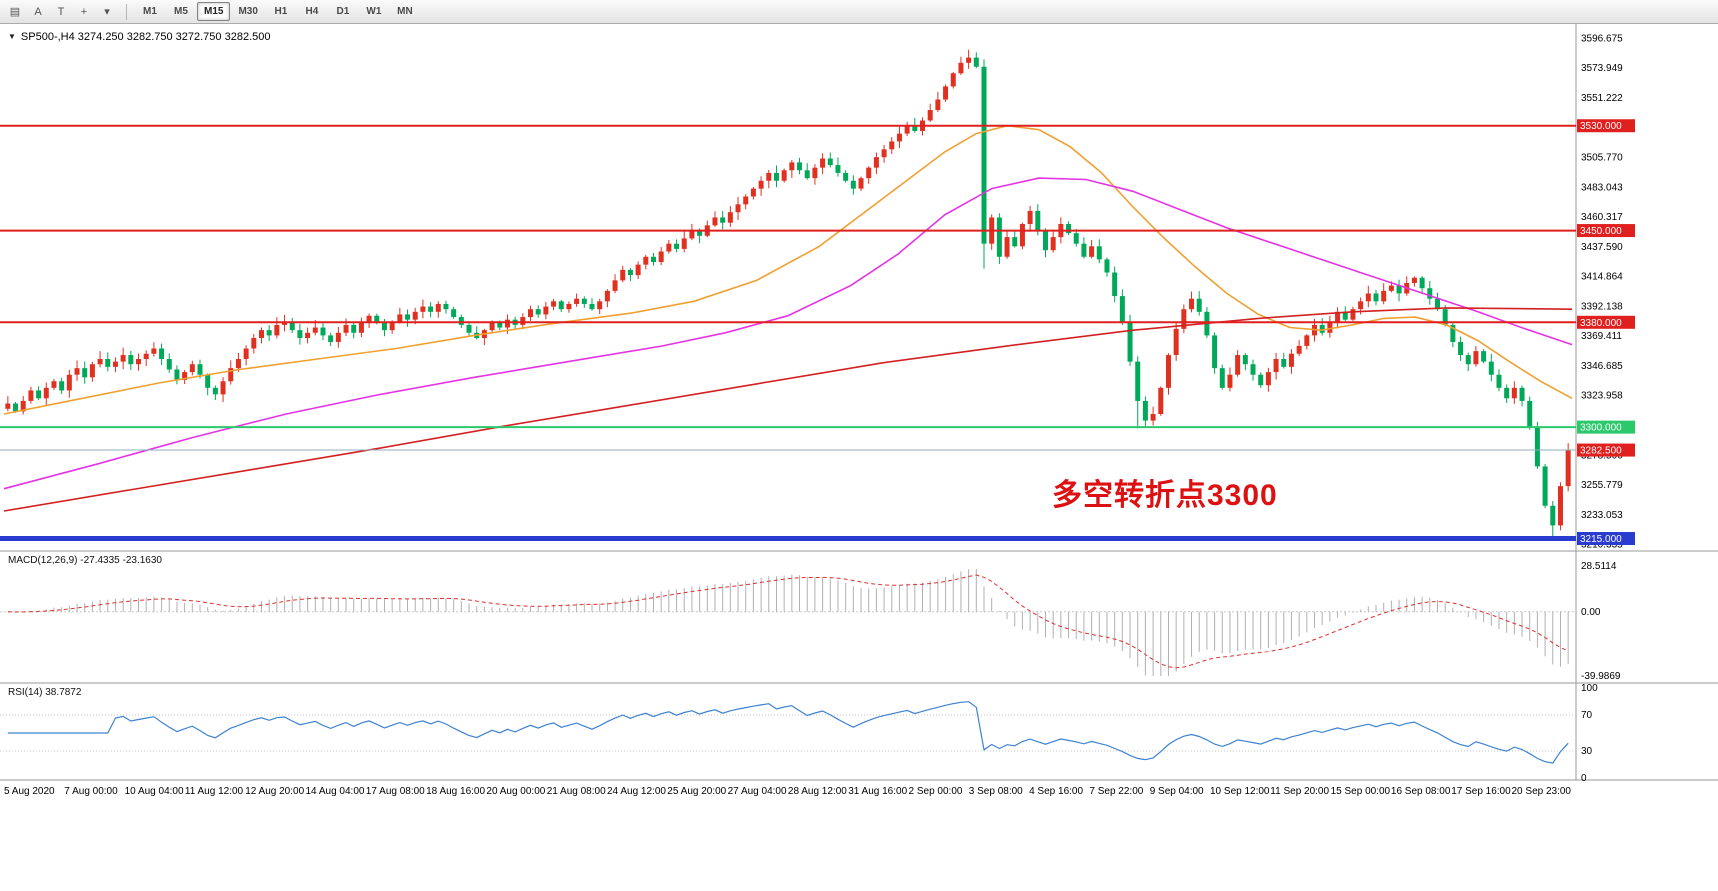 This screenshot has width=1718, height=891. Describe the element at coordinates (877, 791) in the screenshot. I see `svg-text: 31 Aug 16:00` at that location.